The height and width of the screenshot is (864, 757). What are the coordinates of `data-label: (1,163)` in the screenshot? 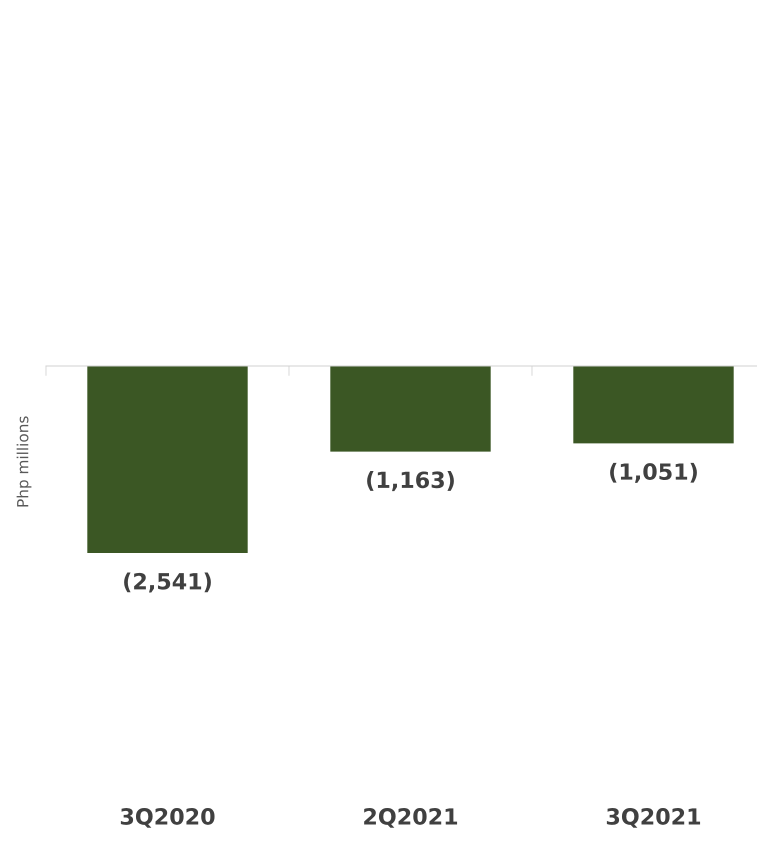 It's located at (410, 481).